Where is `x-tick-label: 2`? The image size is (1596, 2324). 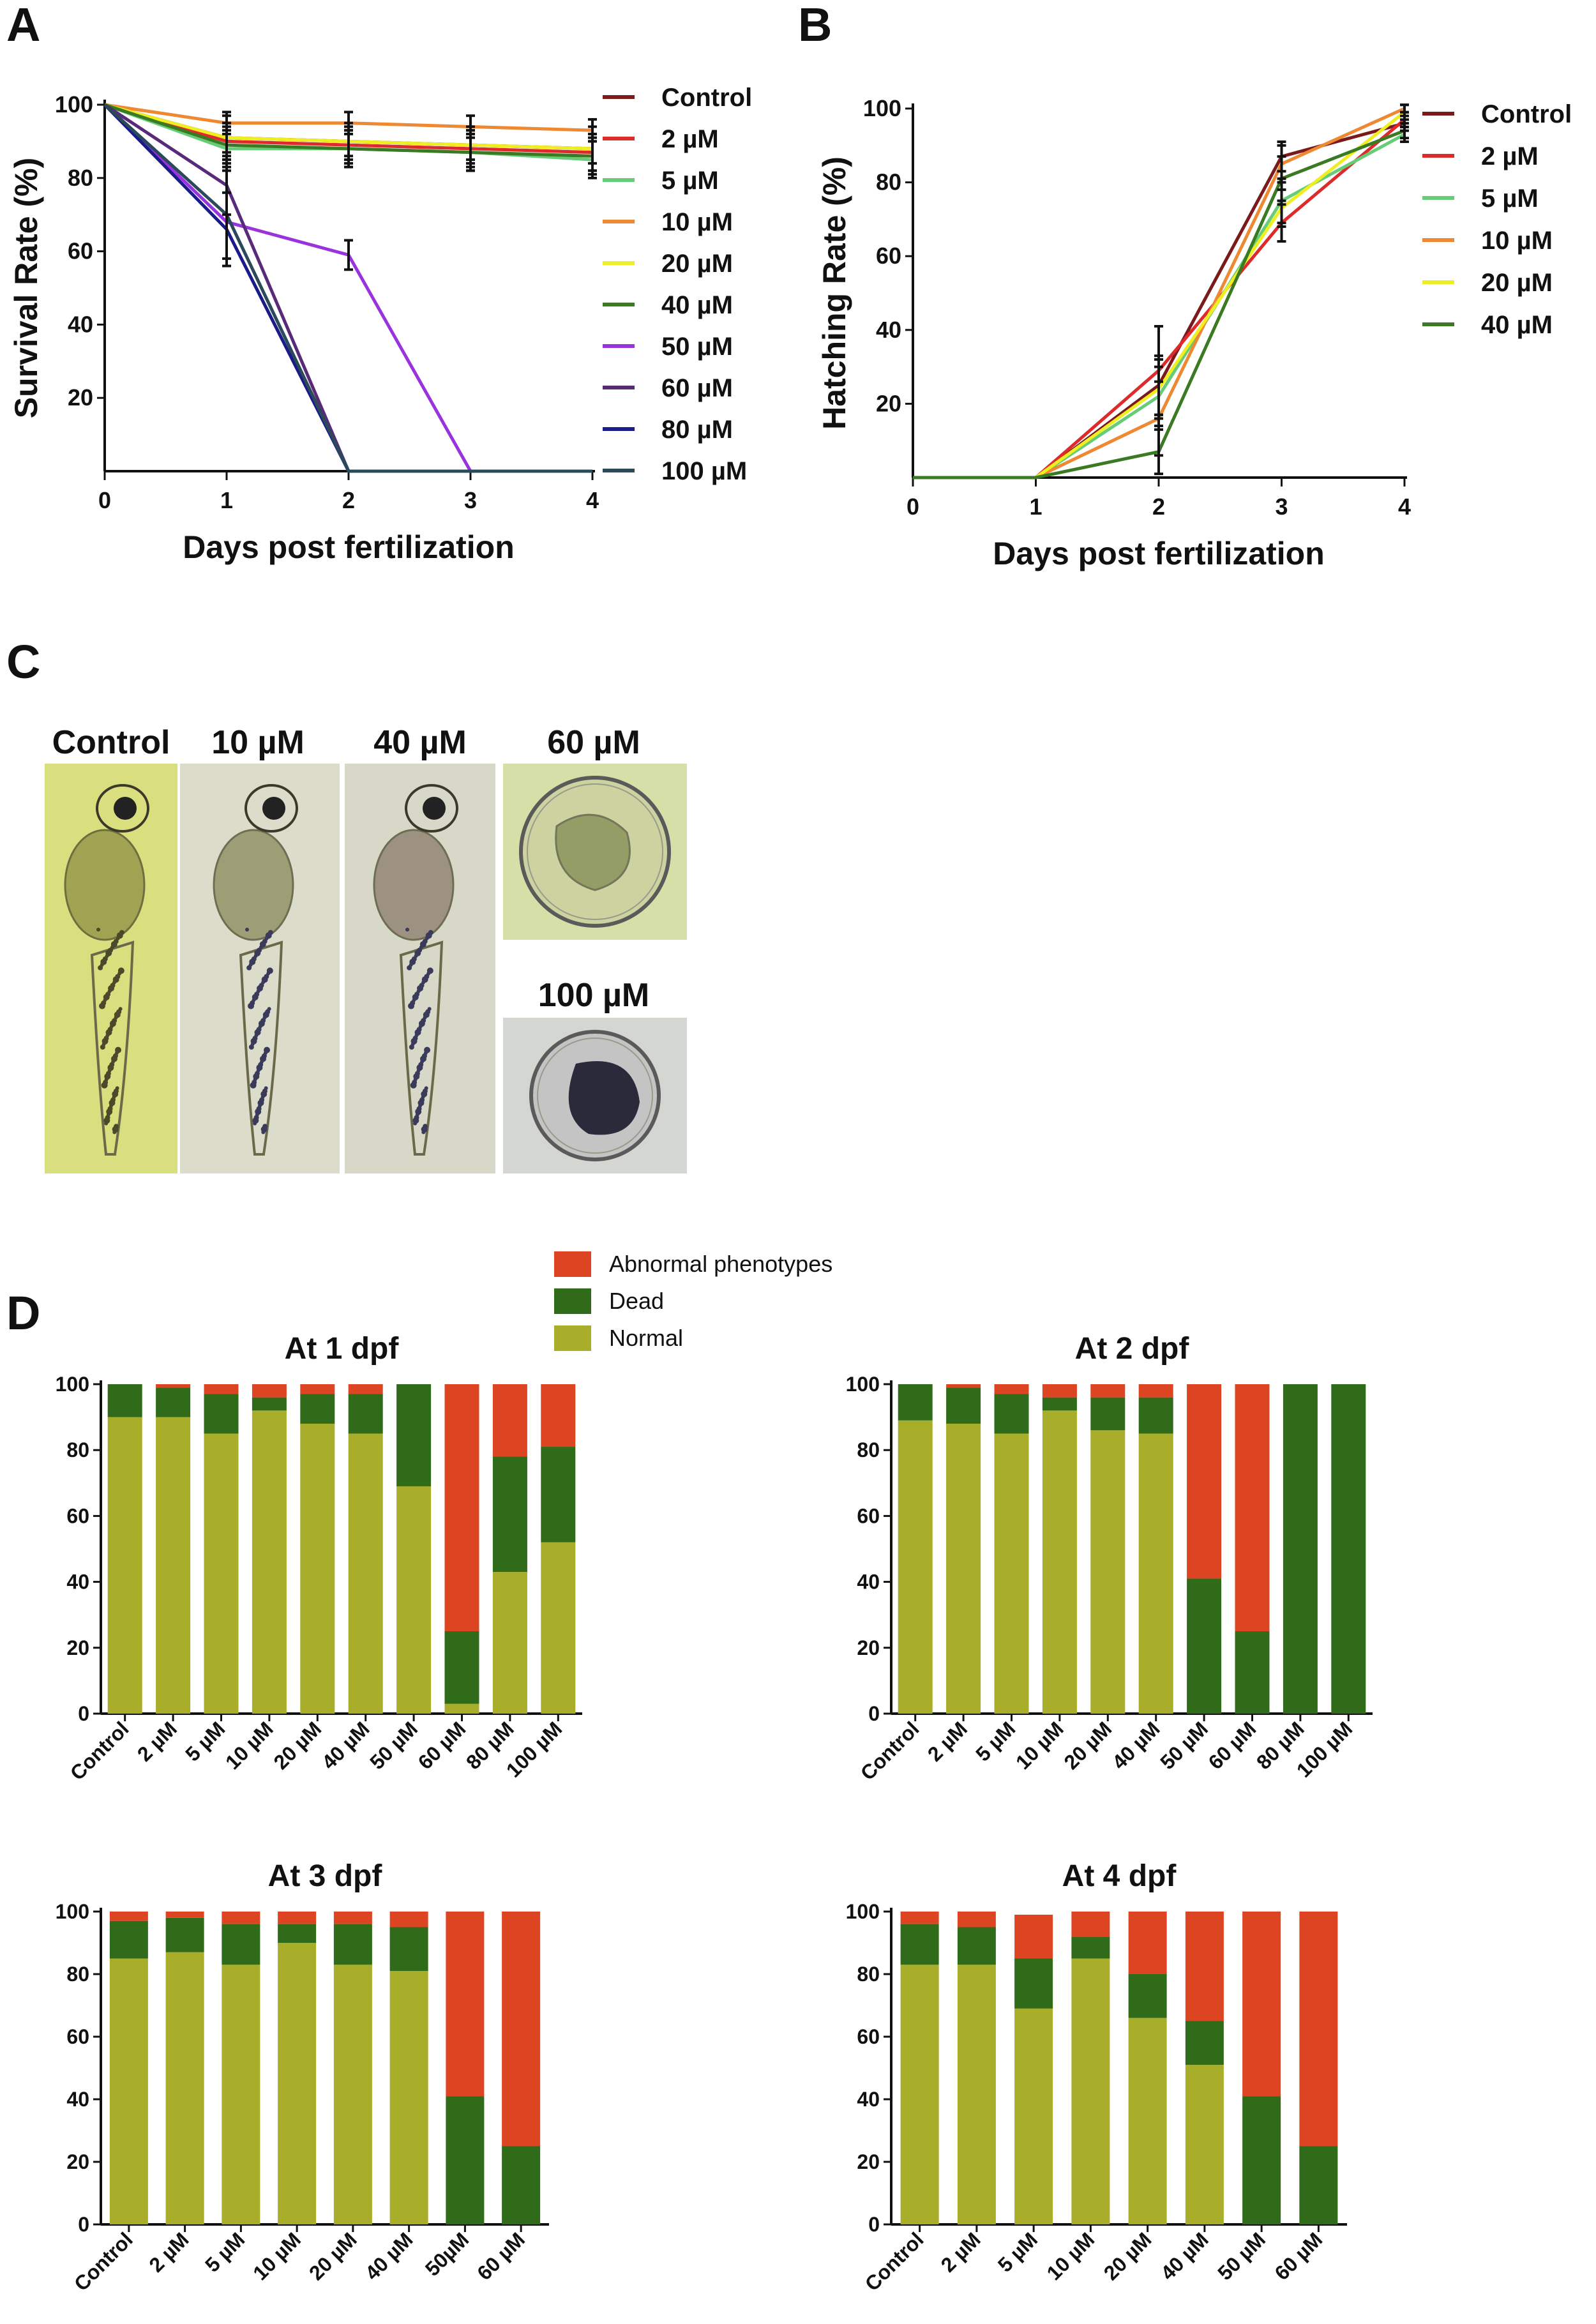 x-tick-label: 2 is located at coordinates (348, 500).